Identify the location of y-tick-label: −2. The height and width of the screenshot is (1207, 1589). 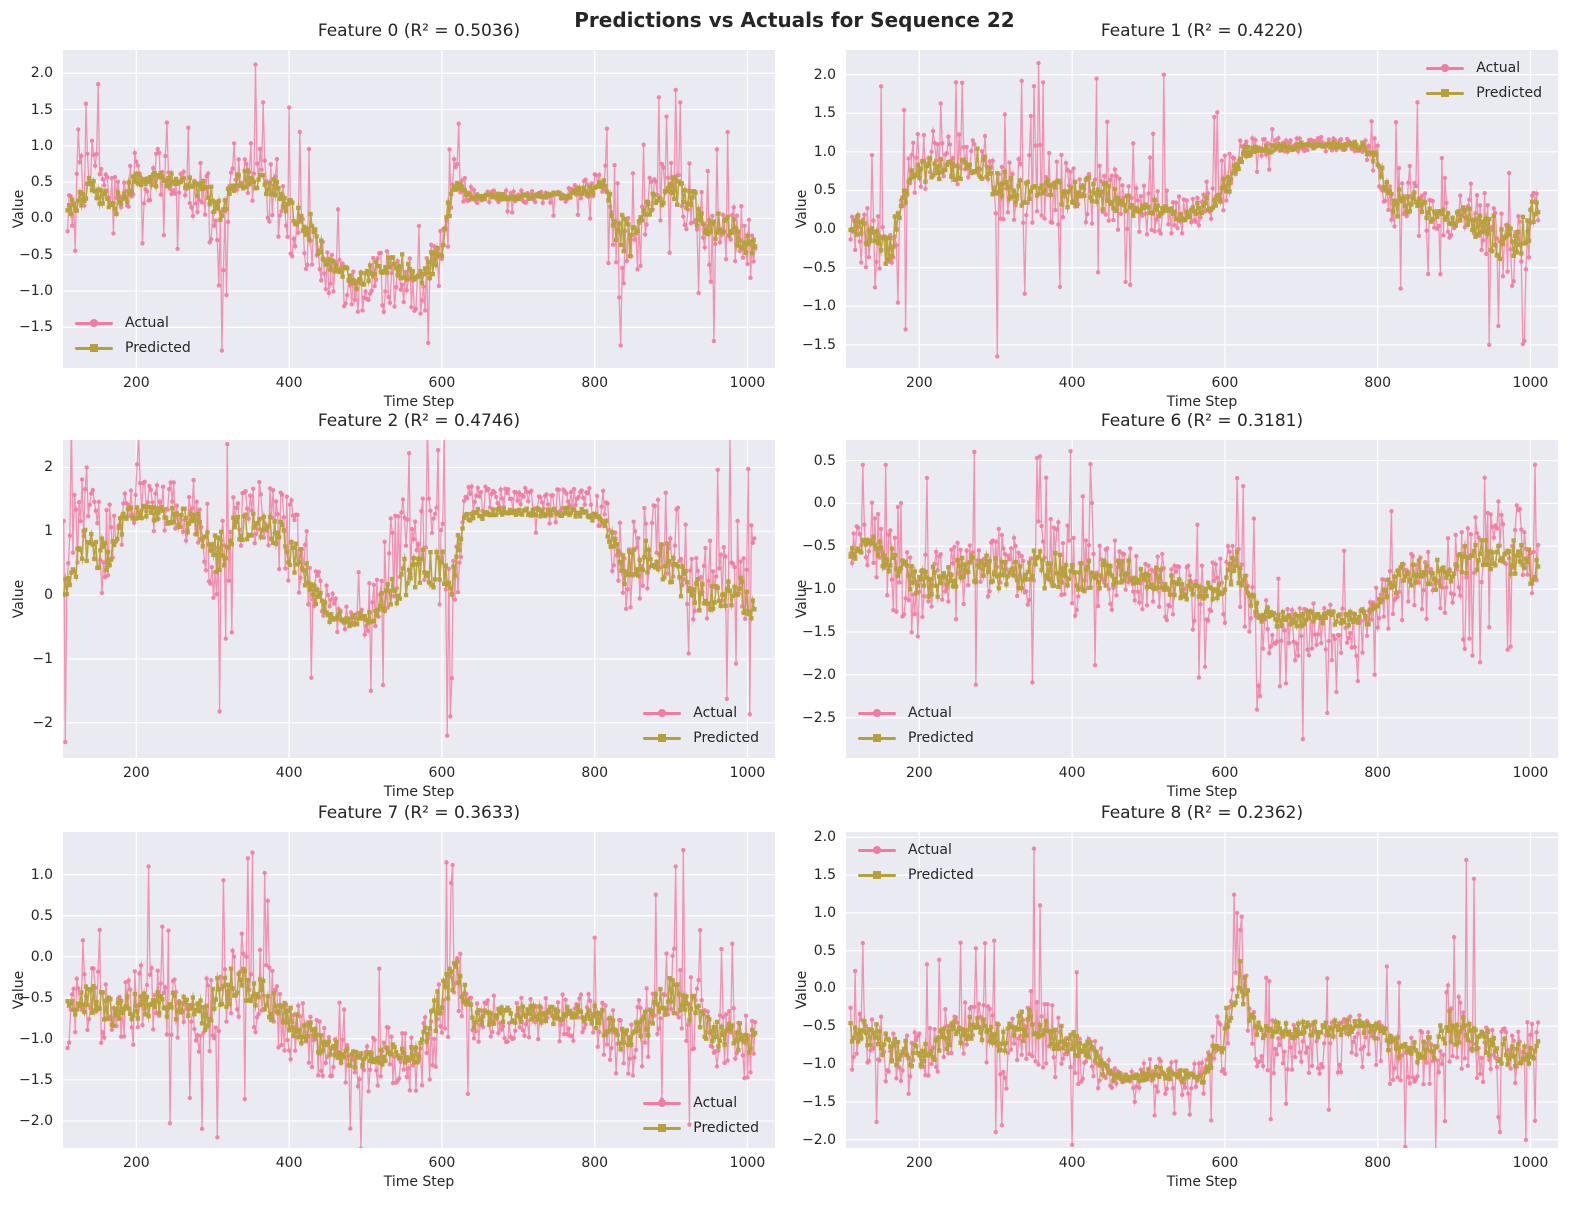
(42, 722).